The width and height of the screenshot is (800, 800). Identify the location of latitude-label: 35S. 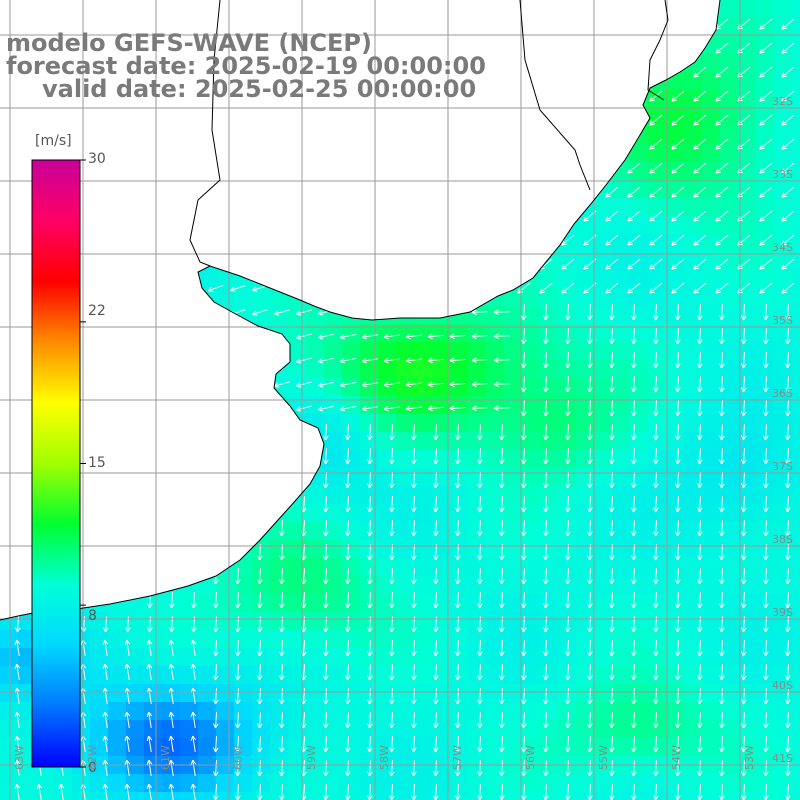
(782, 320).